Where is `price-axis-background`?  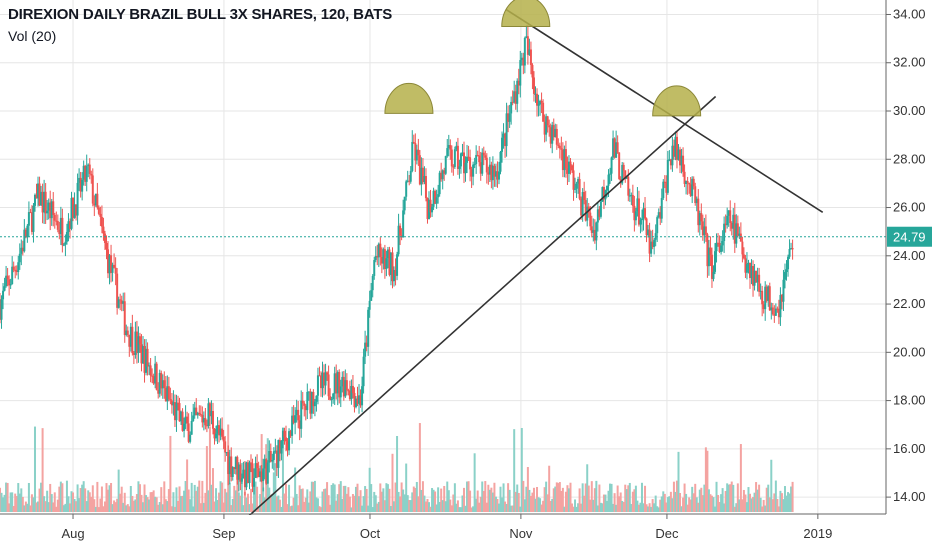 price-axis-background is located at coordinates (909, 257).